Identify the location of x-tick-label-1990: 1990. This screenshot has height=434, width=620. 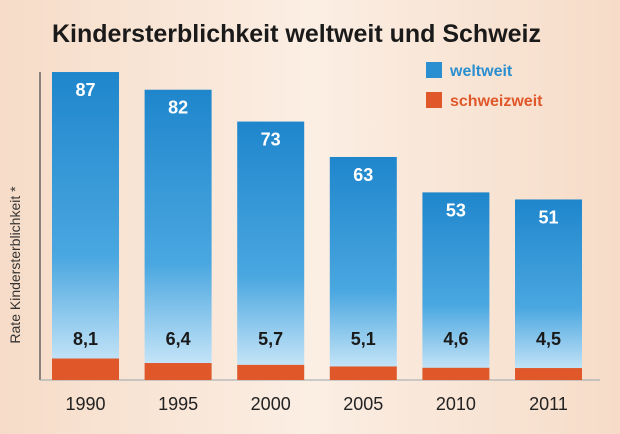
(85, 404).